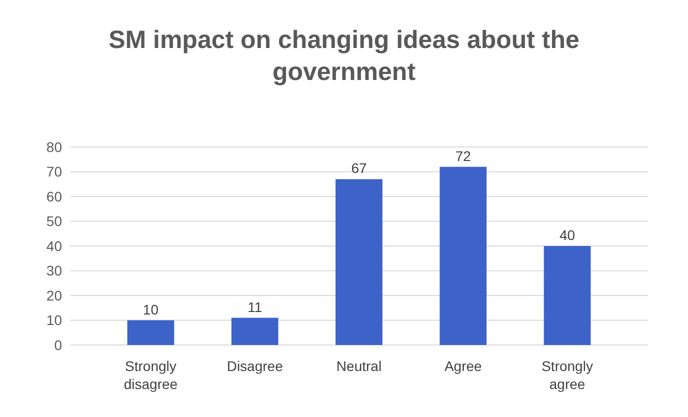 Image resolution: width=688 pixels, height=417 pixels. What do you see at coordinates (255, 366) in the screenshot?
I see `x-tick-label: Disagree` at bounding box center [255, 366].